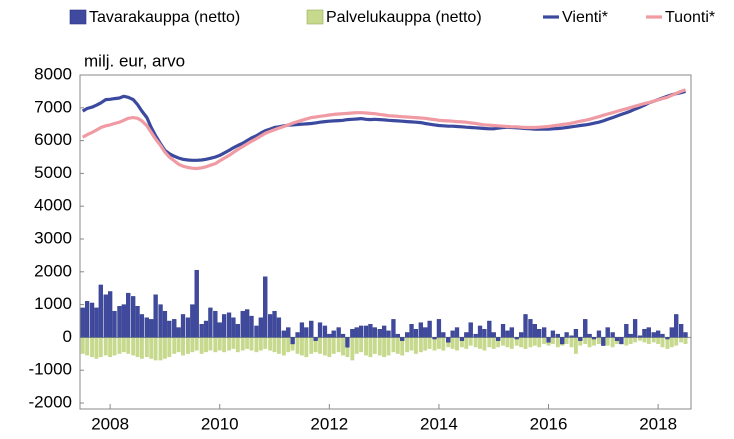 Image resolution: width=734 pixels, height=439 pixels. I want to click on x-tick-label: 2012, so click(329, 423).